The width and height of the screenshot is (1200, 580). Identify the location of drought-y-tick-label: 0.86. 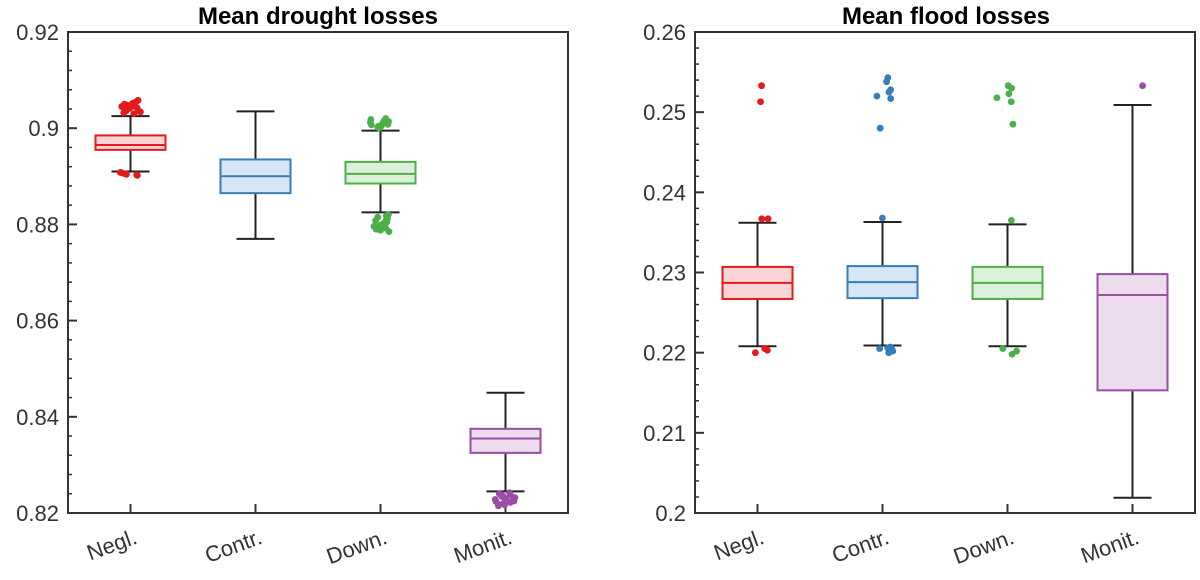
(37, 321).